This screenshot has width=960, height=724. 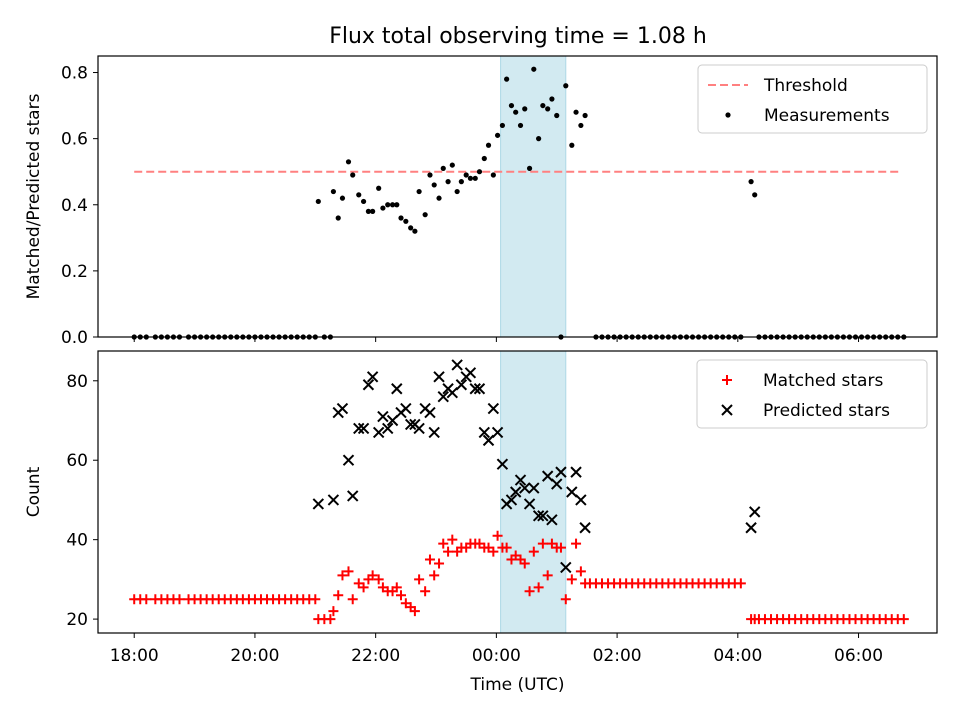 I want to click on series-matched-stars, so click(x=519, y=577).